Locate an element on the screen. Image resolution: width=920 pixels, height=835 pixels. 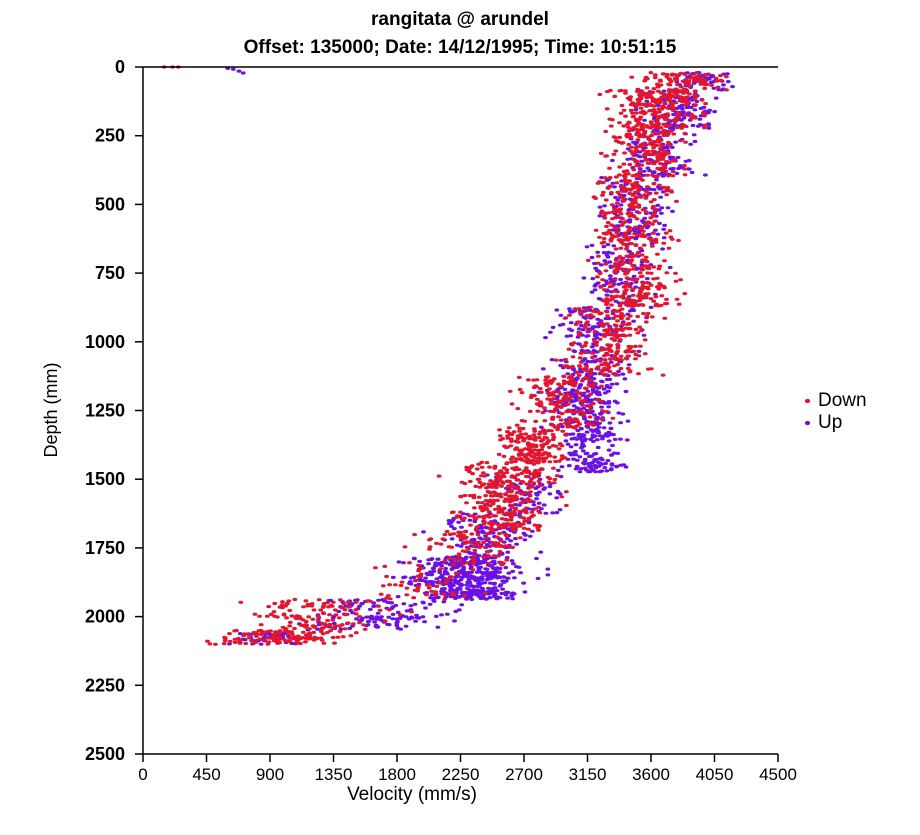
y-tick-label: 2250 is located at coordinates (105, 685).